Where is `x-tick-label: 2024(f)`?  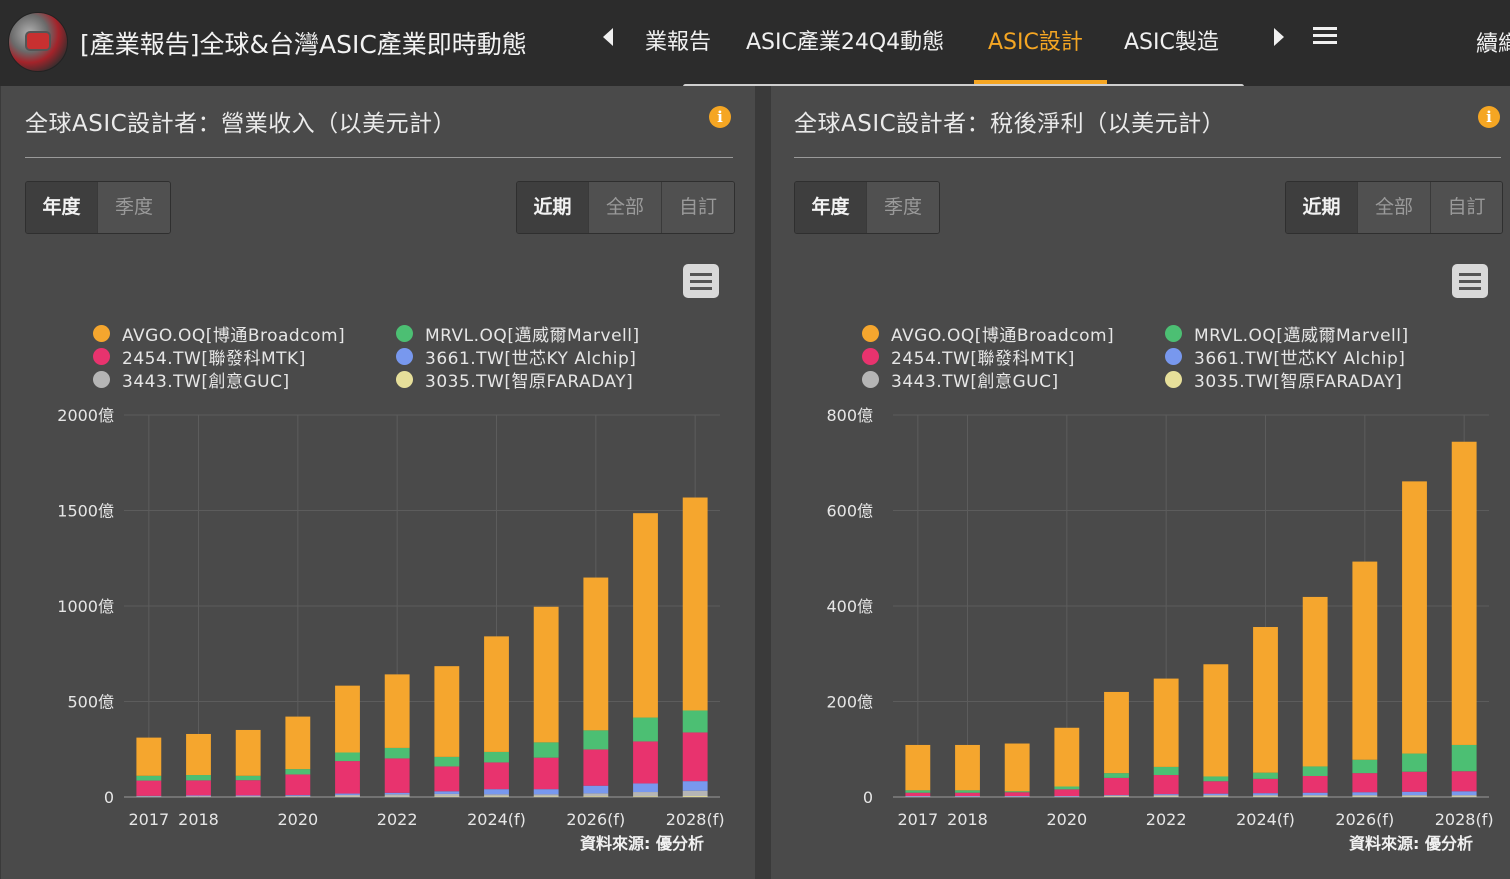 x-tick-label: 2024(f) is located at coordinates (1265, 819).